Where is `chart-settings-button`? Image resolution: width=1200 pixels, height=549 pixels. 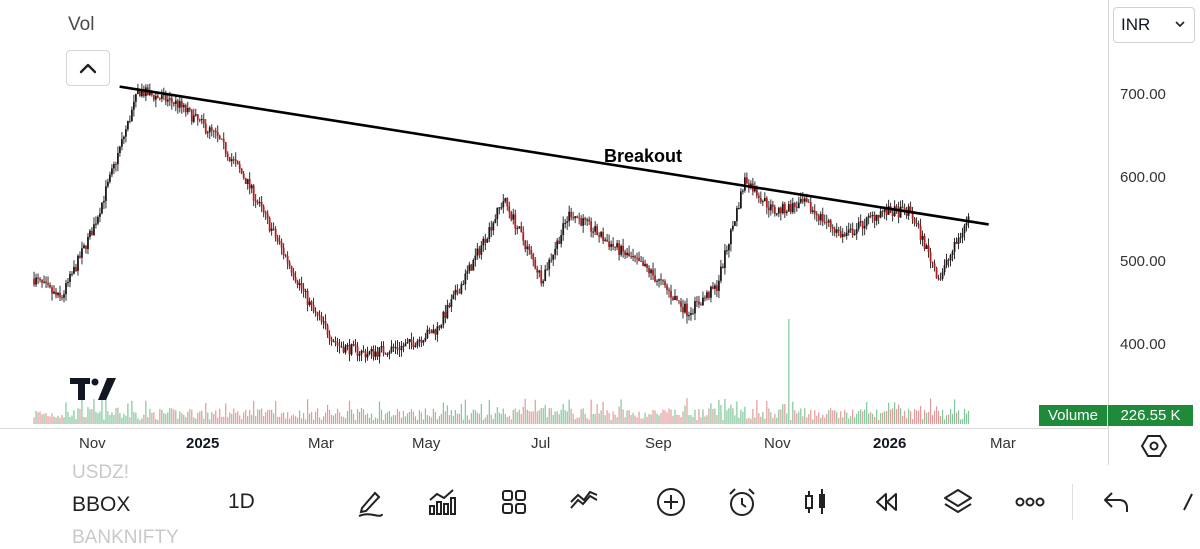 chart-settings-button is located at coordinates (1154, 446).